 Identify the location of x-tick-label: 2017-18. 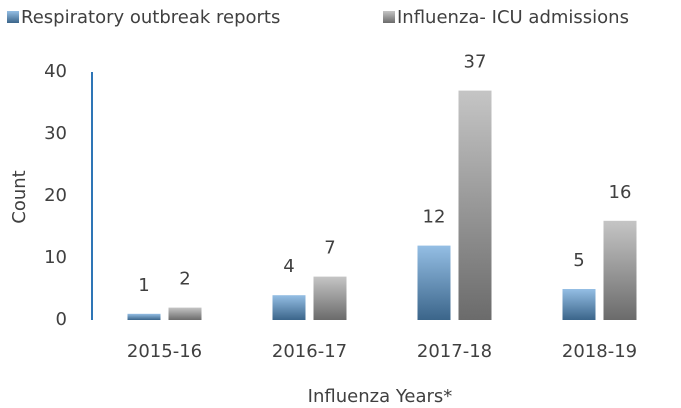
(454, 351).